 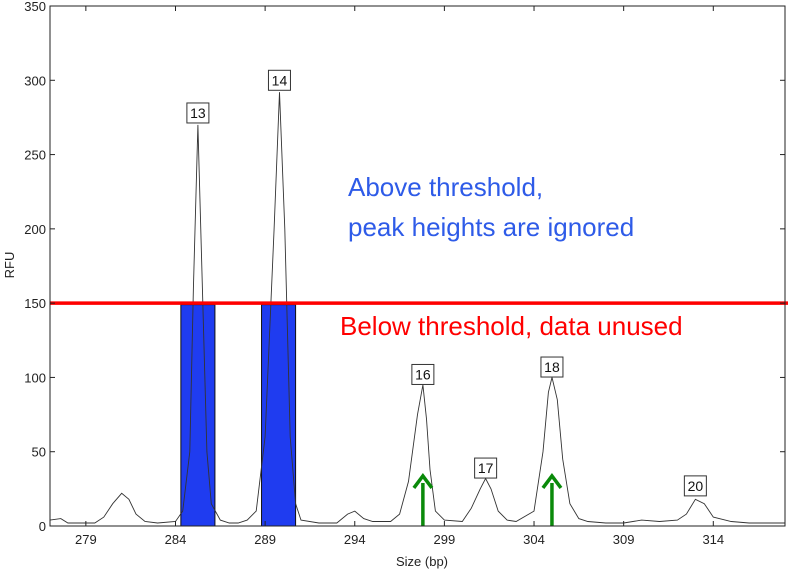 I want to click on y-tick-label: 100, so click(x=35, y=377).